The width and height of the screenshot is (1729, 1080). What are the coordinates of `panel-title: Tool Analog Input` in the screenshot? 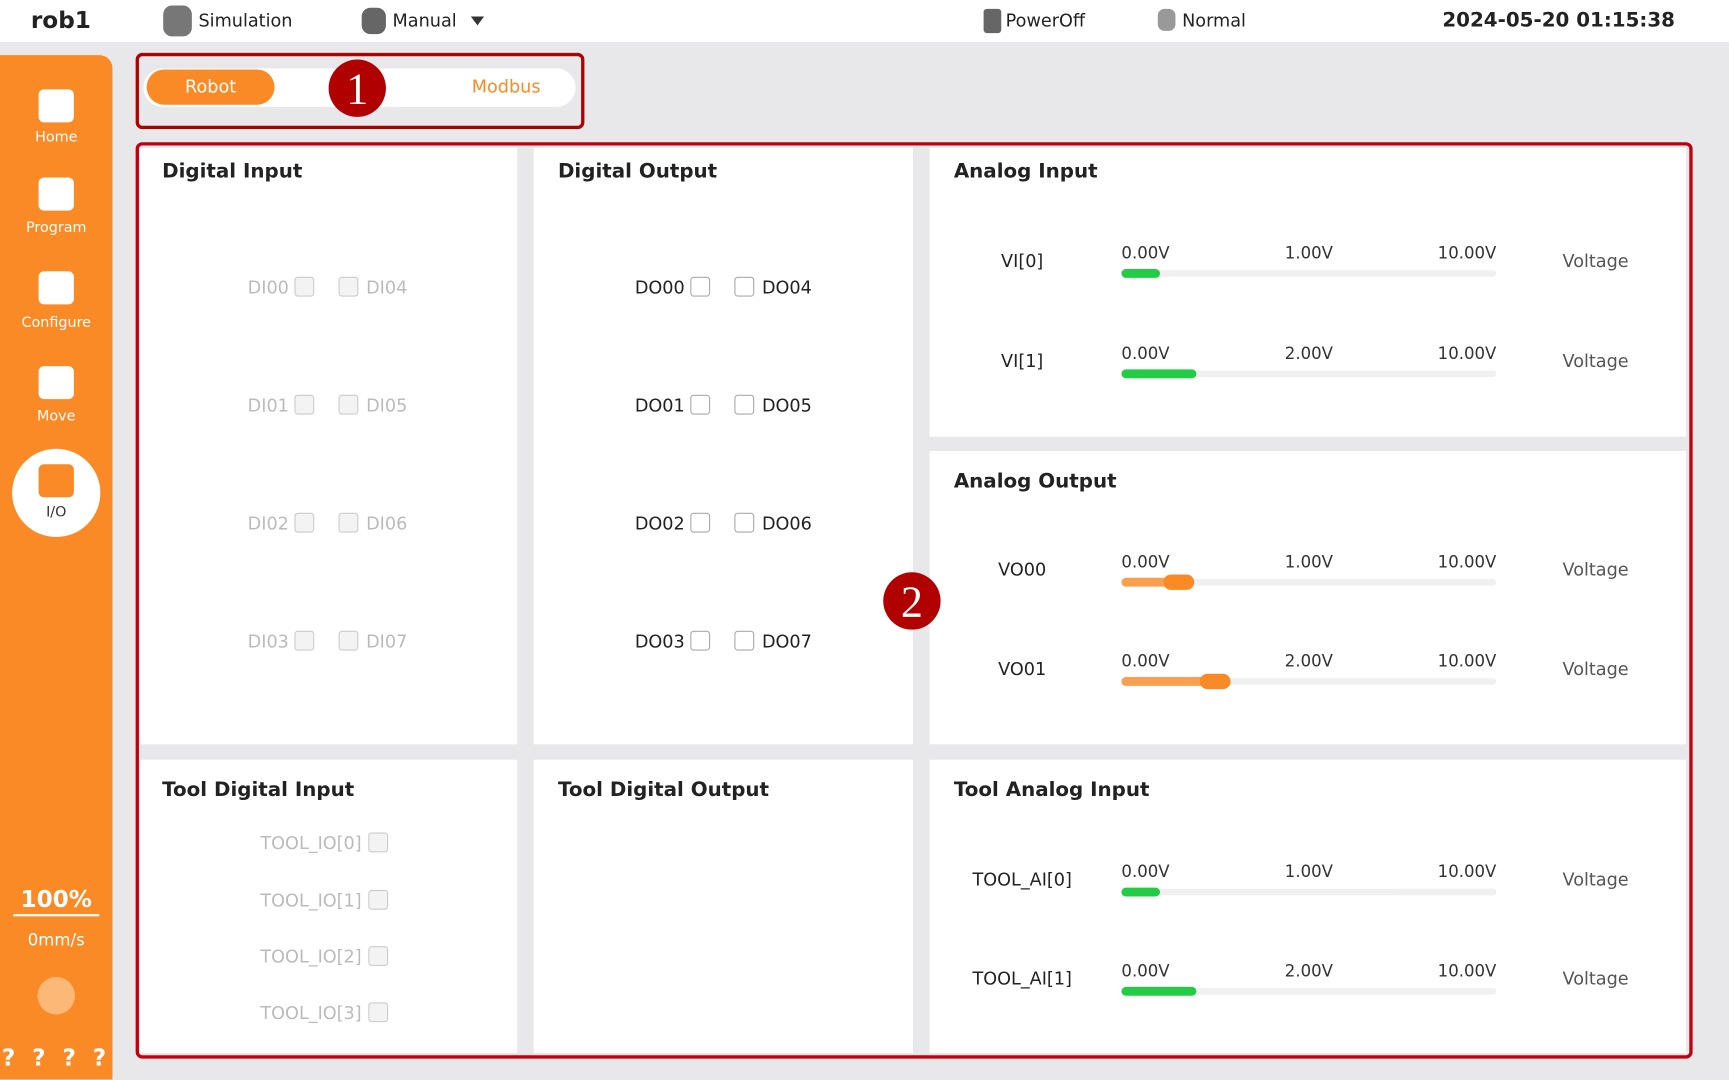 It's located at (1051, 790).